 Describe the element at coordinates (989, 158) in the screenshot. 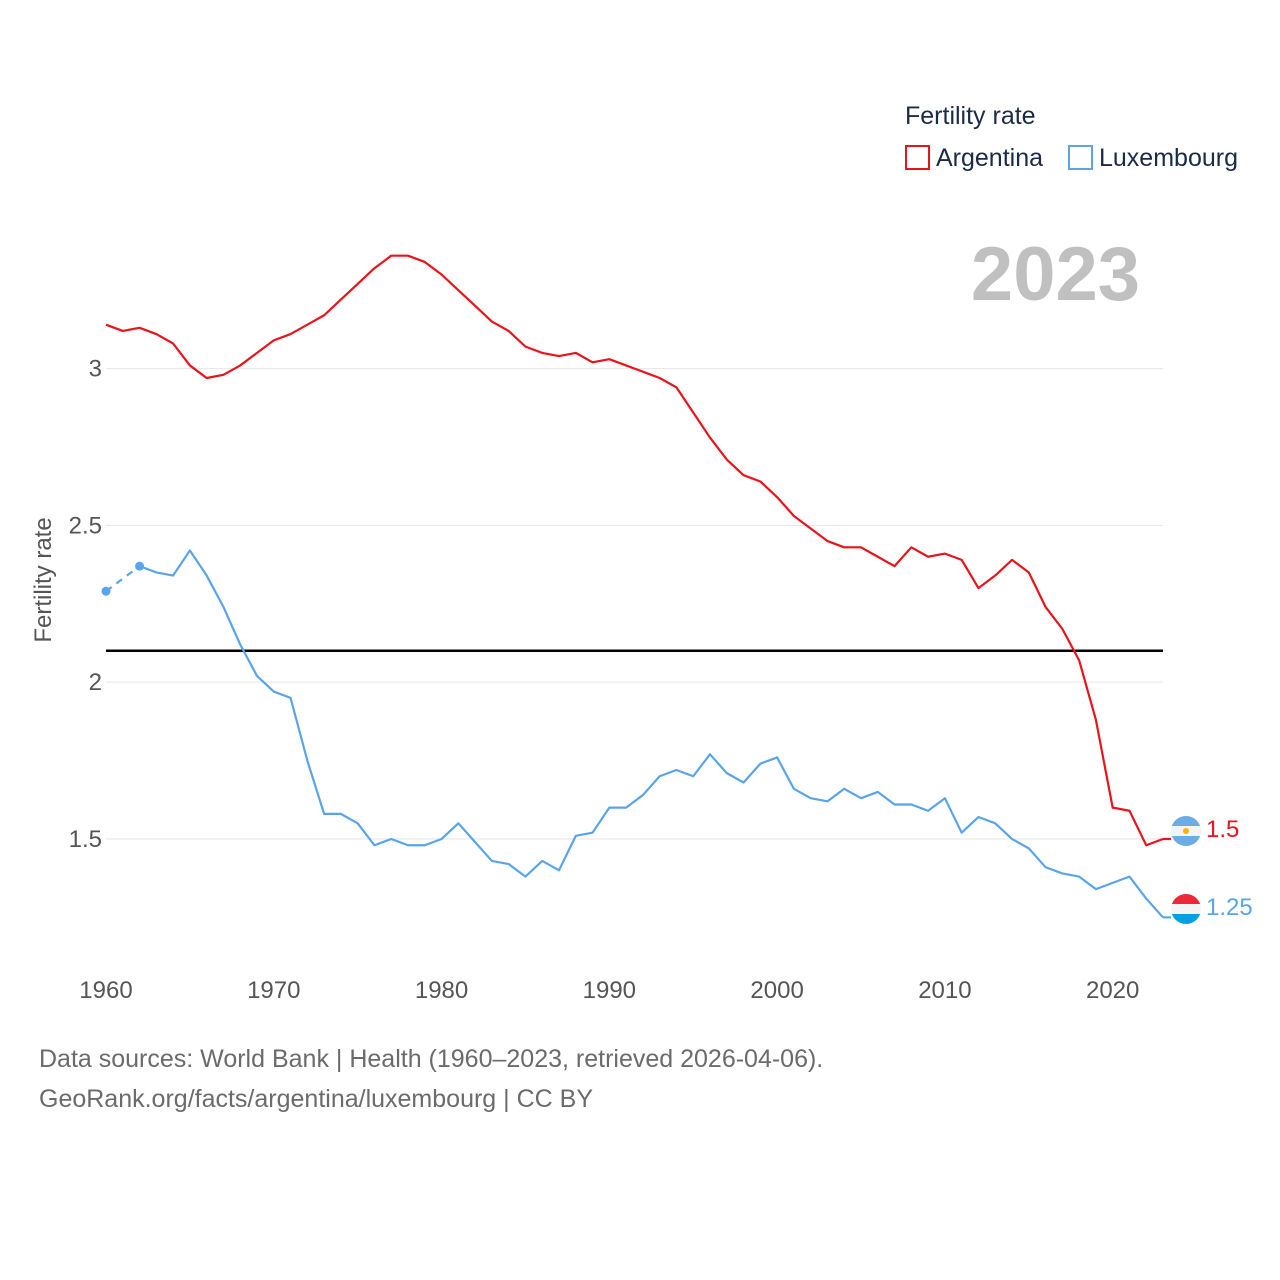

I see `legend-label-argentina: Argentina` at that location.